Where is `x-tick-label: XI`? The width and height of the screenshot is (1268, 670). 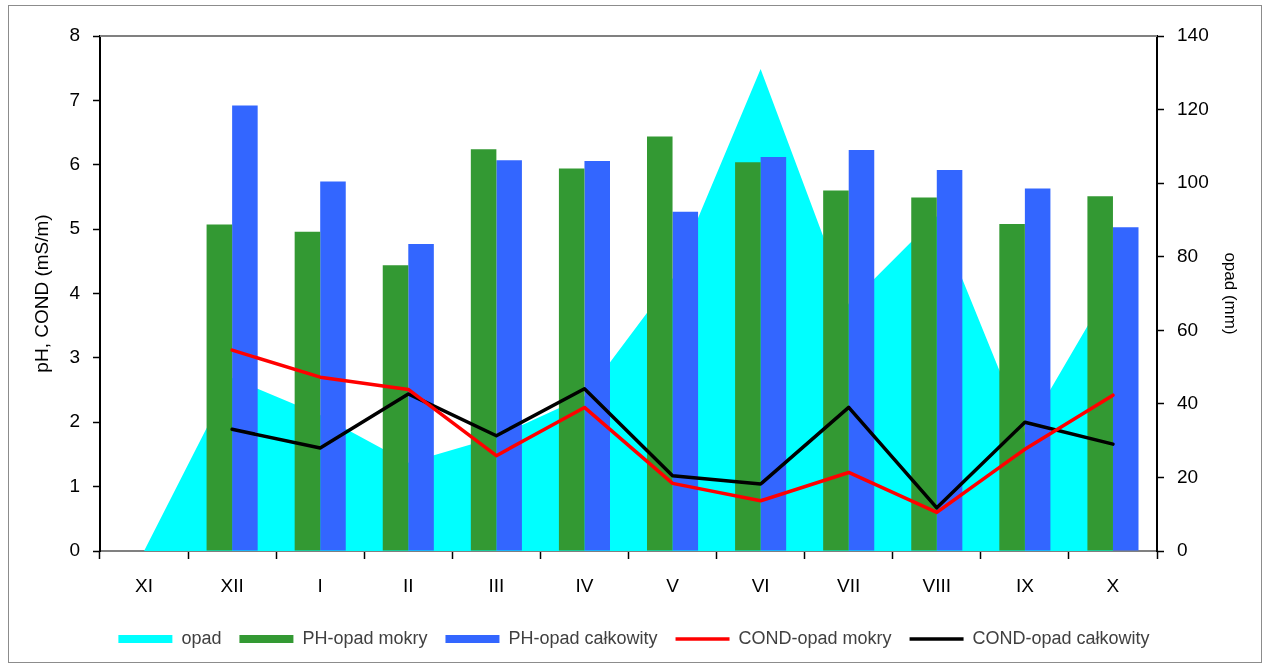
x-tick-label: XI is located at coordinates (144, 585).